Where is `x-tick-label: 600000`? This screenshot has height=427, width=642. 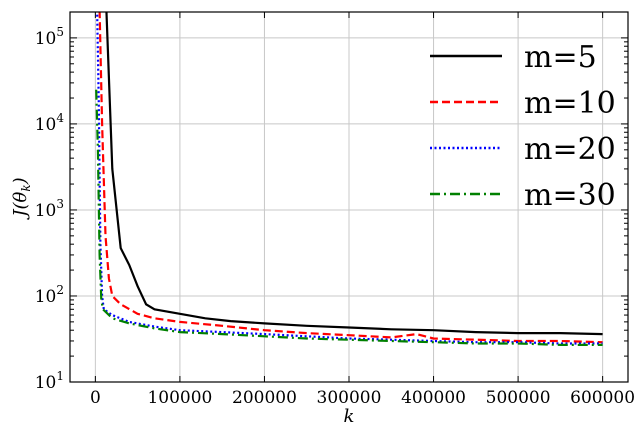 x-tick-label: 600000 is located at coordinates (602, 398).